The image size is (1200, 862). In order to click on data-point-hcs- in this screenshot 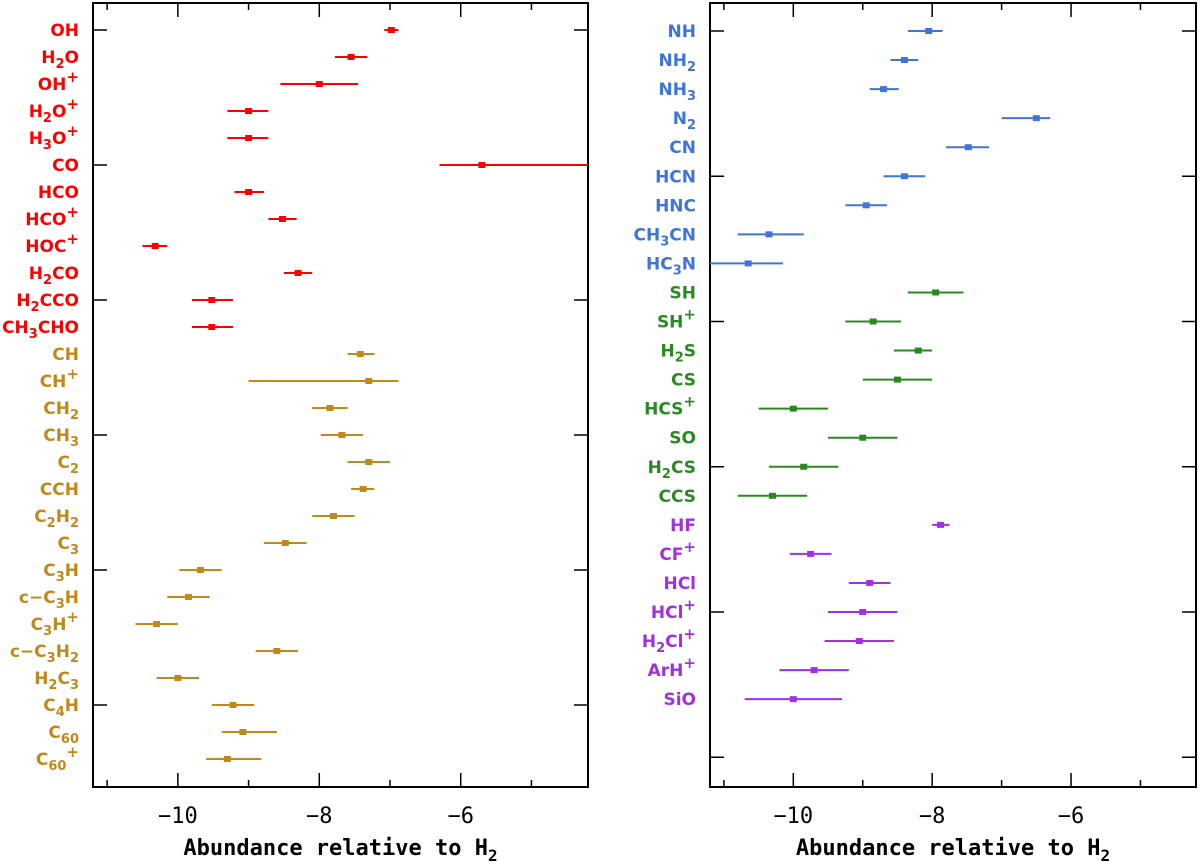, I will do `click(793, 408)`.